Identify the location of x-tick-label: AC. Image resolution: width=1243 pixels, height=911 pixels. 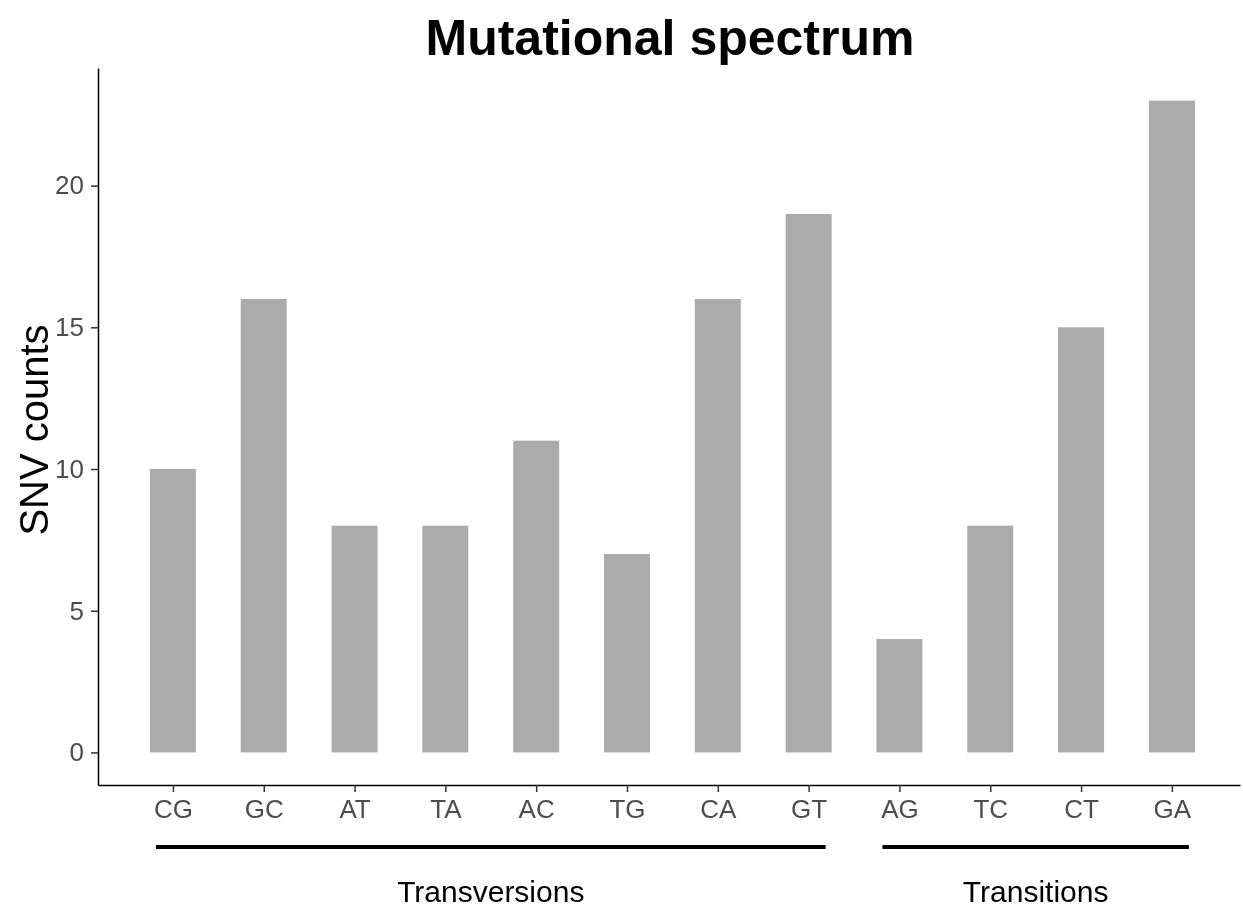
(536, 809).